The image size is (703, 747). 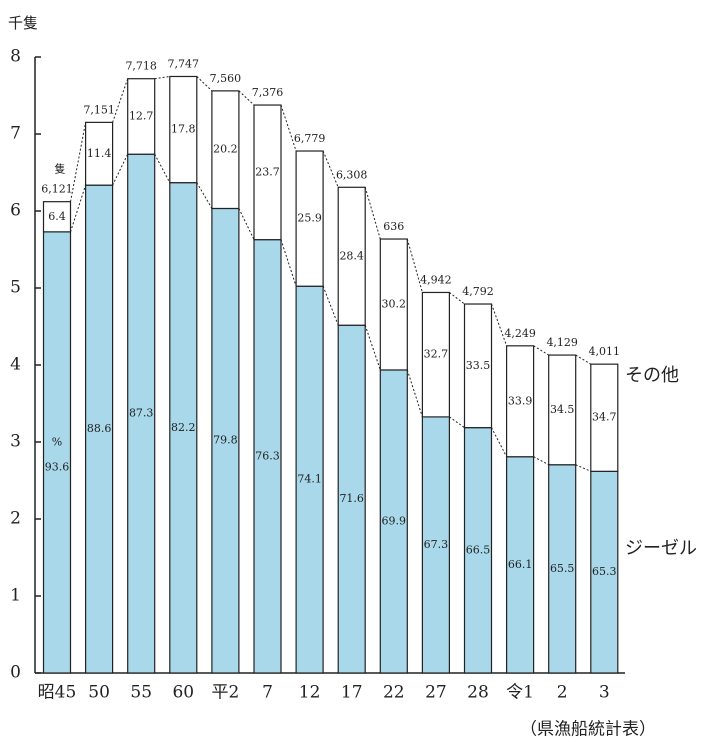 I want to click on y-tick-label: 8, so click(x=15, y=57).